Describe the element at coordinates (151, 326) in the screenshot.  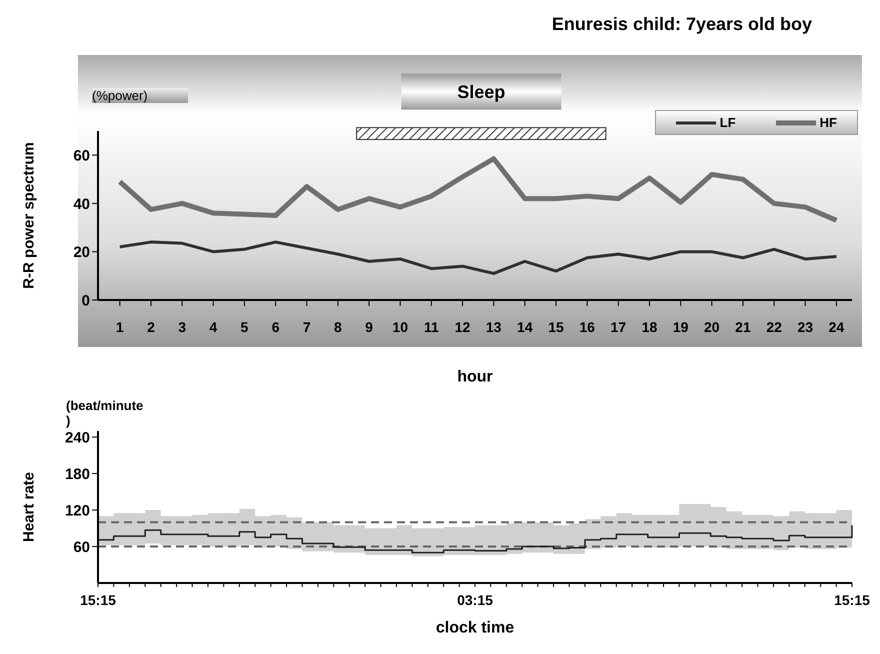
I see `x-tick-label: 2` at that location.